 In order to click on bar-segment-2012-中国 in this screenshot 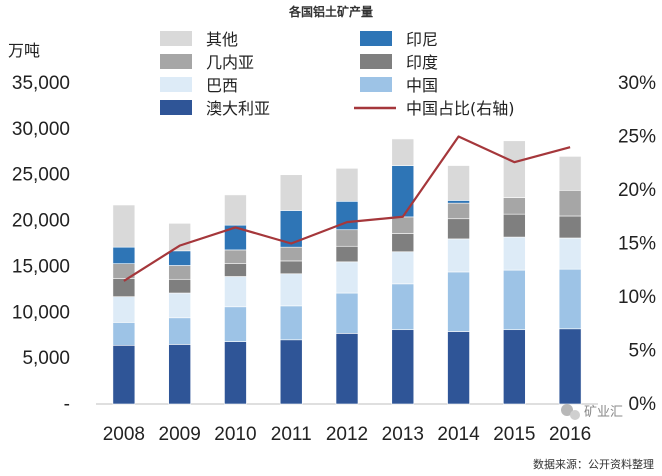, I will do `click(347, 313)`.